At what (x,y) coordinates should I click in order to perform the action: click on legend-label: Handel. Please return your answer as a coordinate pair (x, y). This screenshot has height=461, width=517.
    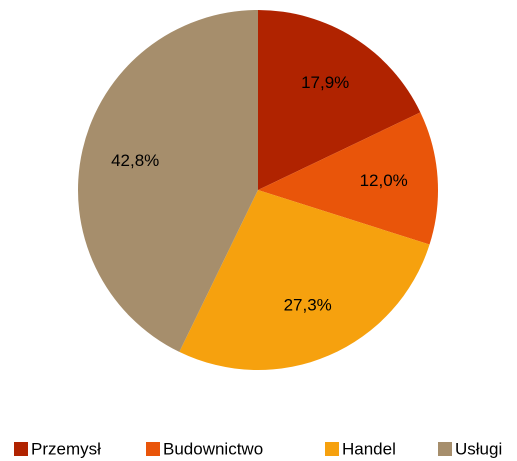
    Looking at the image, I should click on (369, 448).